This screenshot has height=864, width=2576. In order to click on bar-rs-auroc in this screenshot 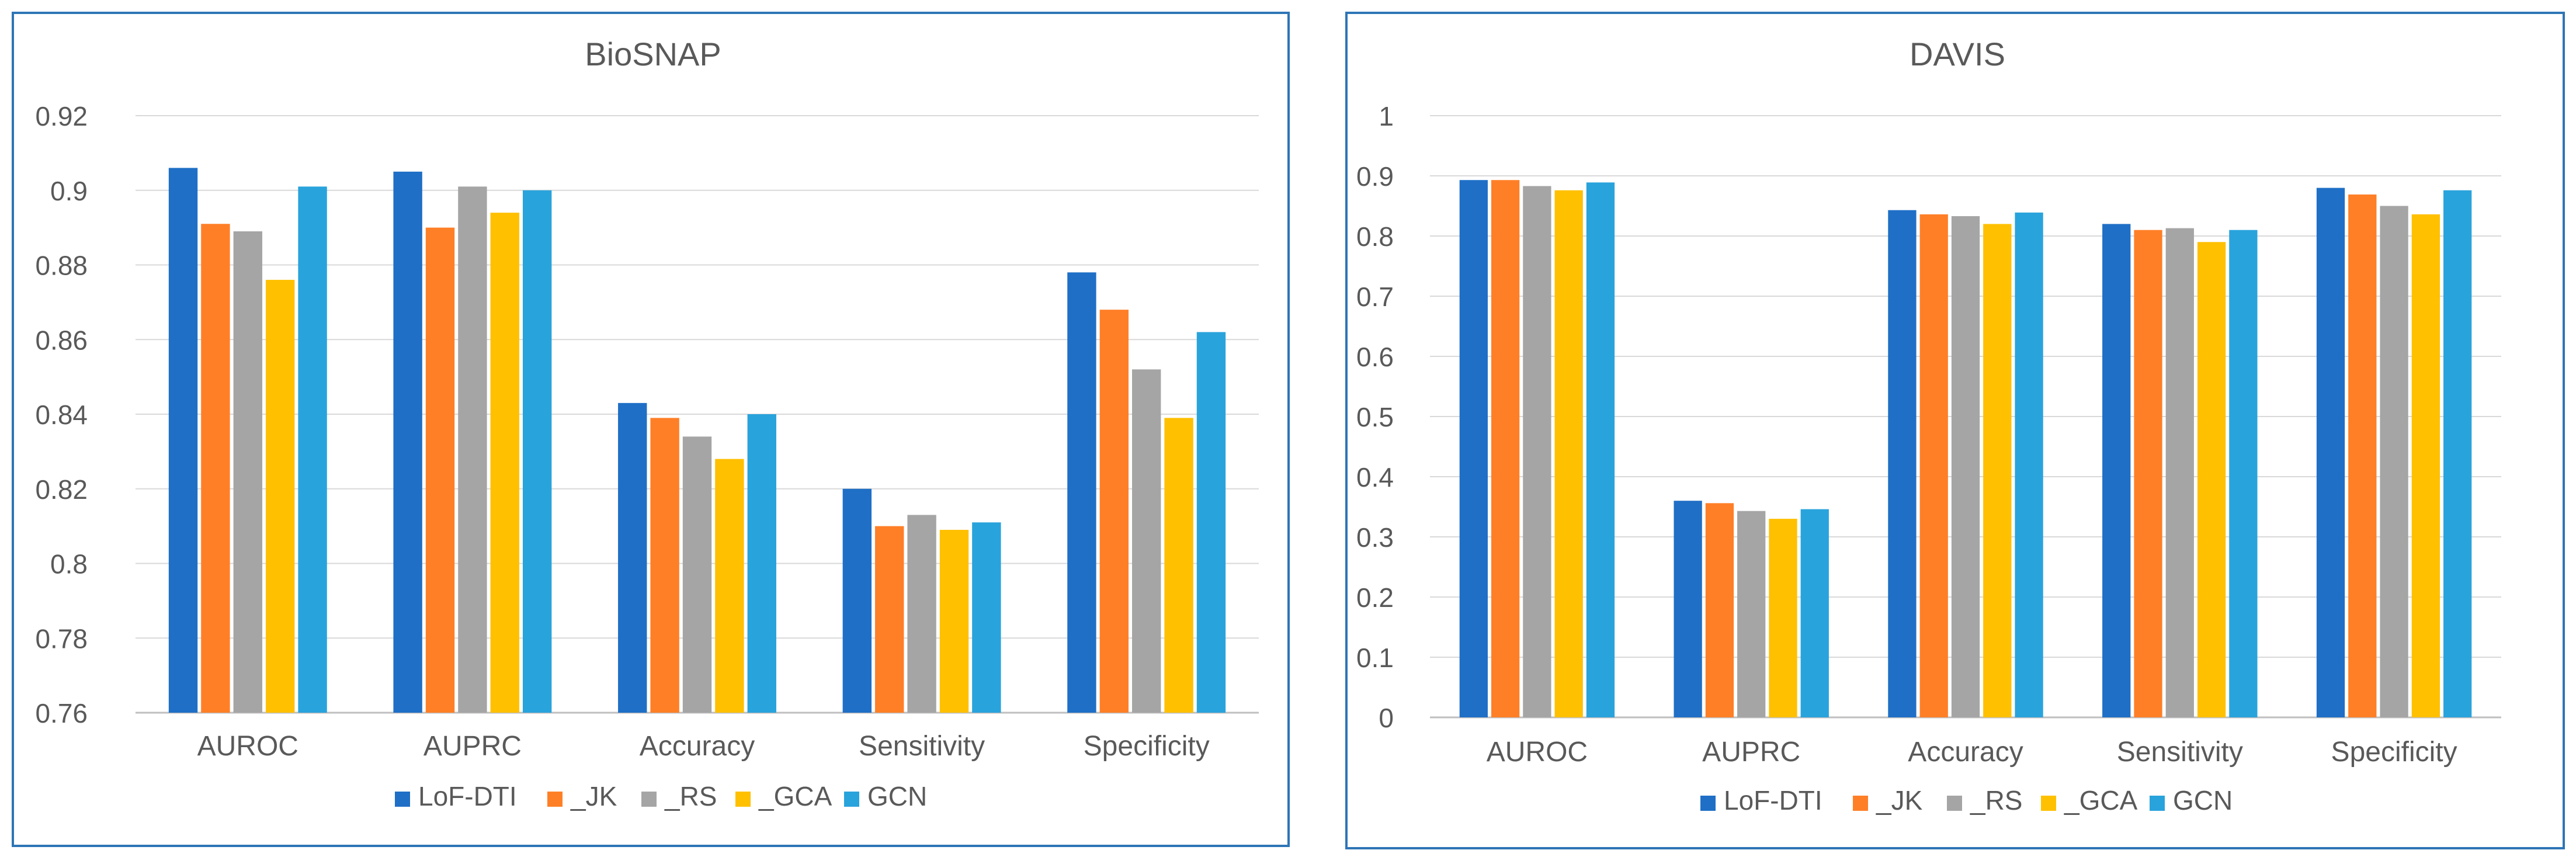, I will do `click(247, 472)`.